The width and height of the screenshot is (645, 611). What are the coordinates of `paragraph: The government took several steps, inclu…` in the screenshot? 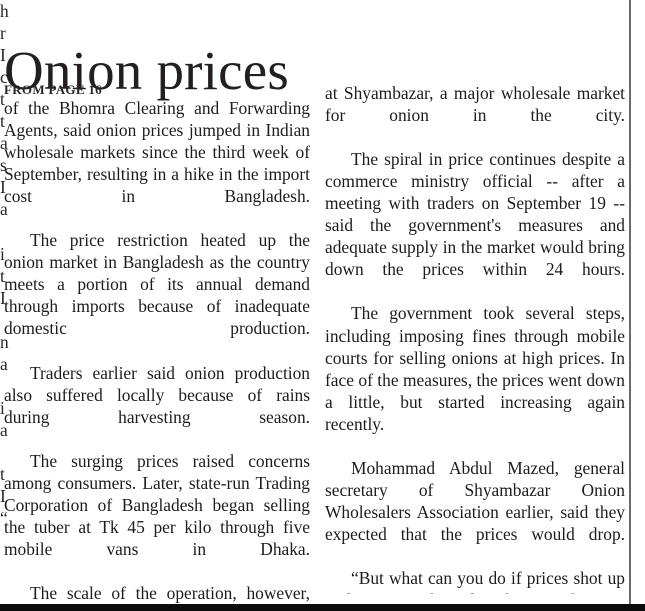 It's located at (475, 368).